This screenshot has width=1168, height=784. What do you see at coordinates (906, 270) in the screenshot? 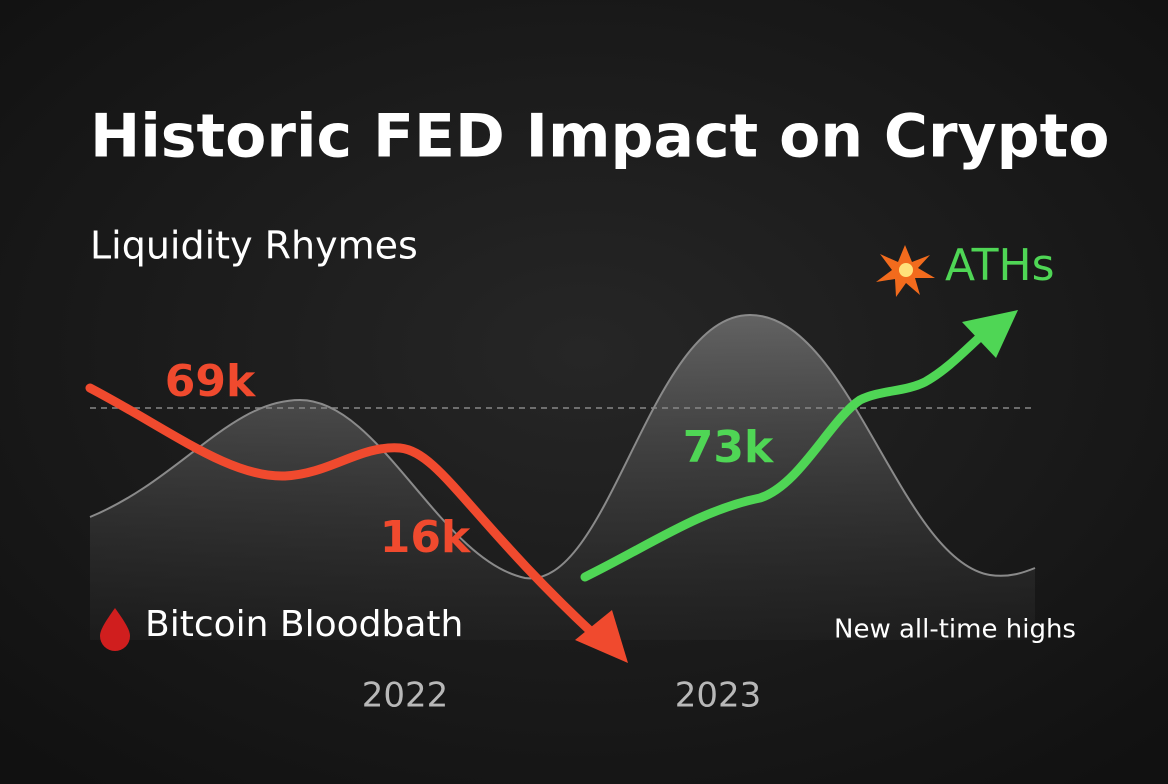
I see `burst-core` at bounding box center [906, 270].